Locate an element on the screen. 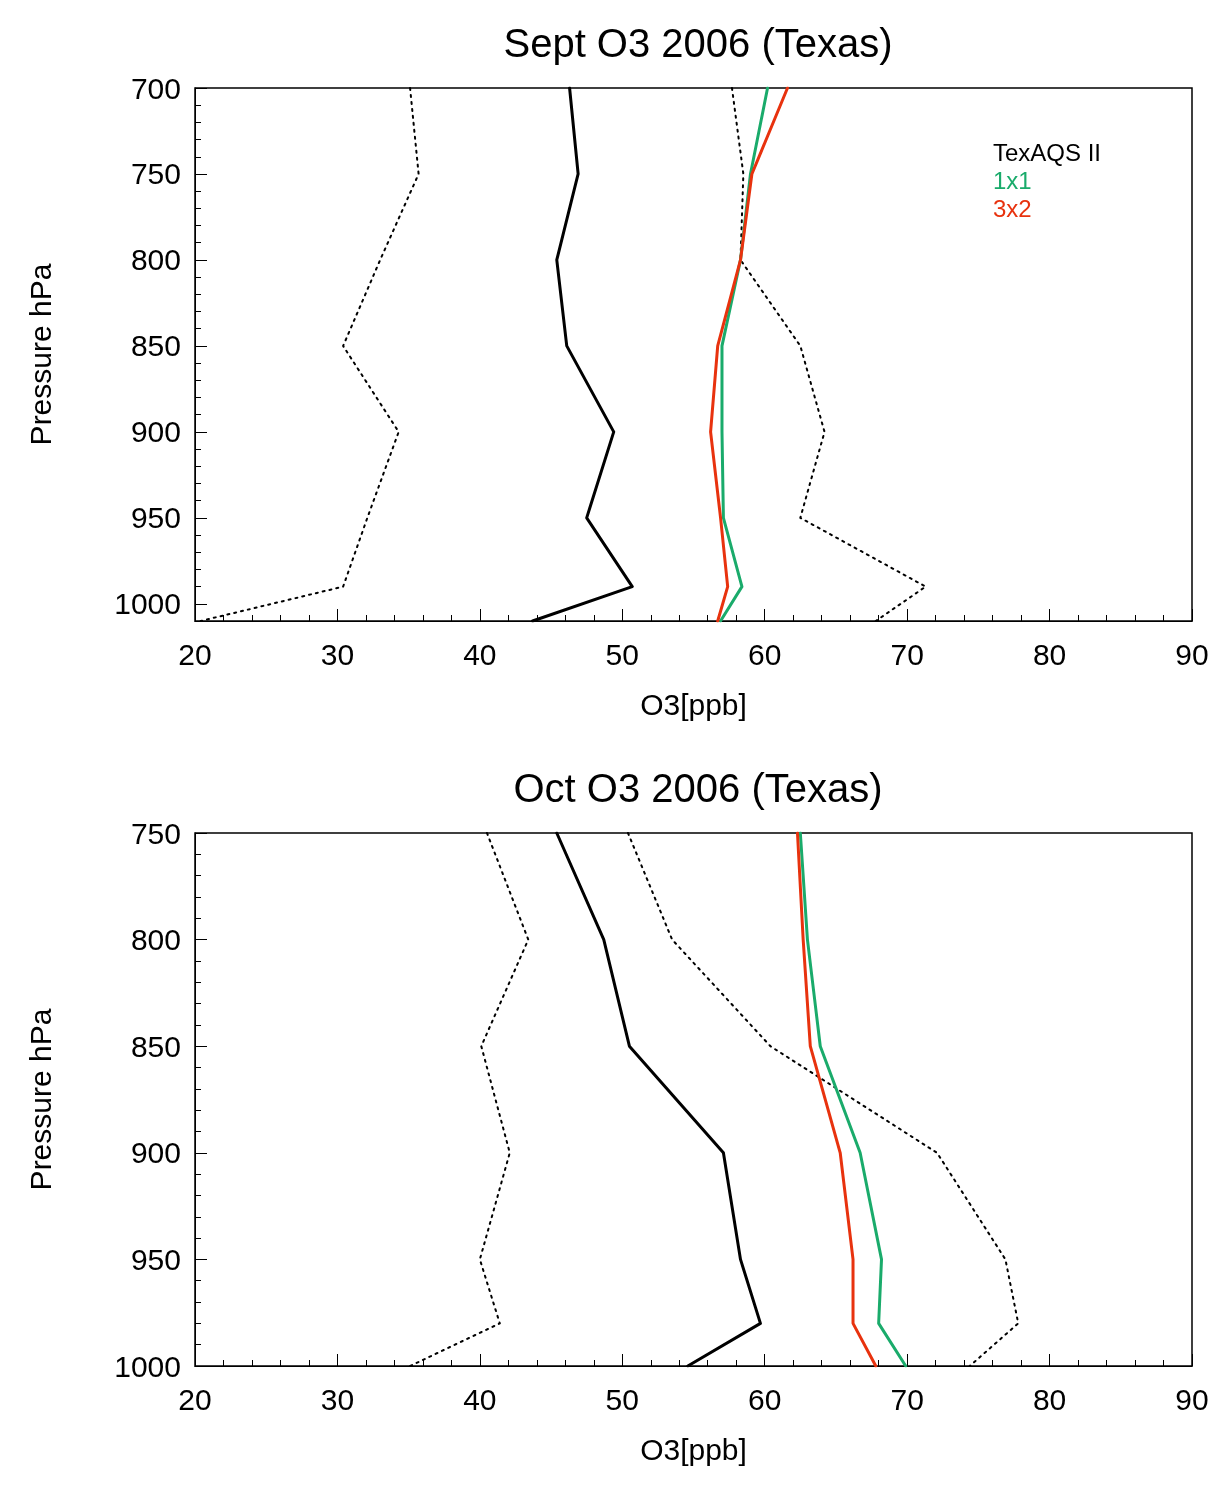  text: 1x1 is located at coordinates (1012, 180).